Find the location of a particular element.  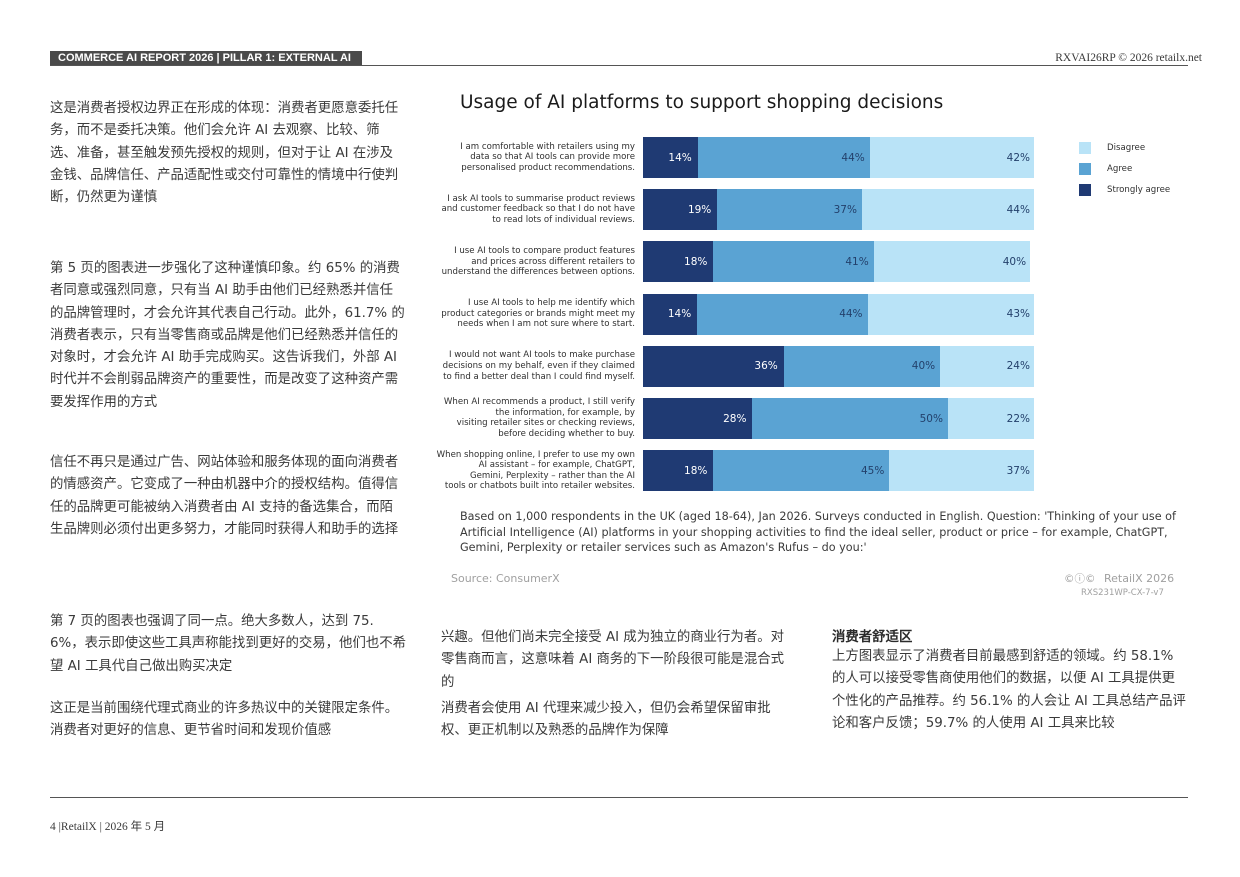

bar-segment-disagree: 37% is located at coordinates (961, 471).